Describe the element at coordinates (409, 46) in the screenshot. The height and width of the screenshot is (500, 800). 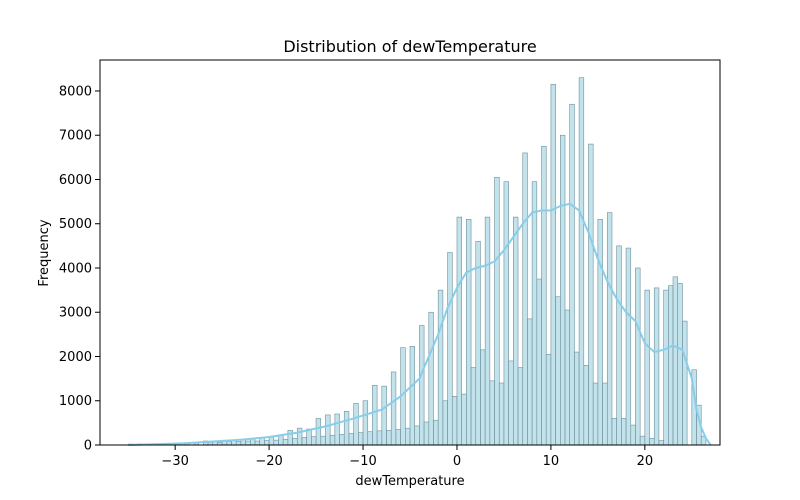
I see `chart-title: Distribution of dewTemperature` at that location.